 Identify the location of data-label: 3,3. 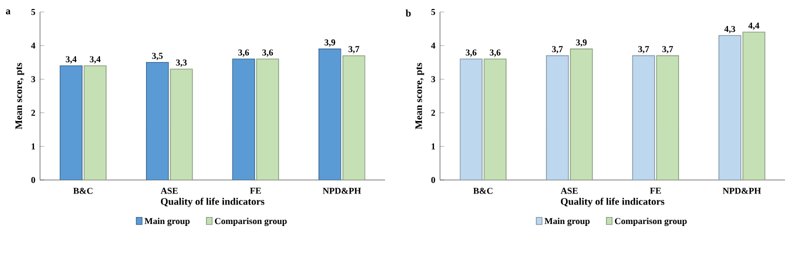
(181, 63).